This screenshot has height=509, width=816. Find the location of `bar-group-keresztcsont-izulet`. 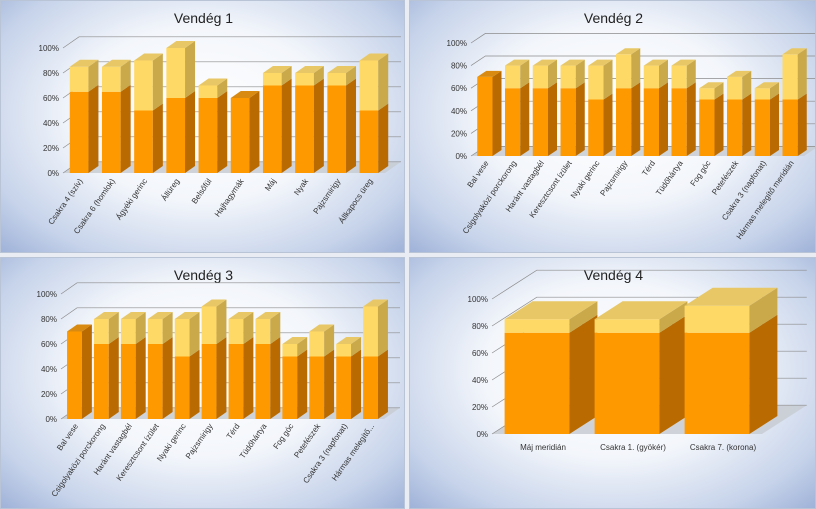

bar-group-keresztcsont-izulet is located at coordinates (160, 365).